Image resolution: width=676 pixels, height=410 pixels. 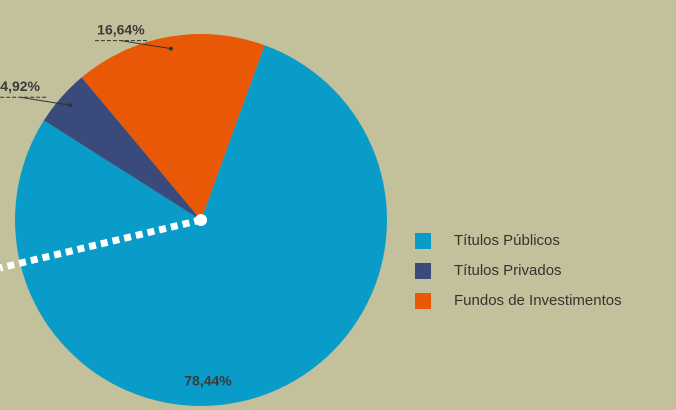 What do you see at coordinates (101, 244) in the screenshot?
I see `pointer-line` at bounding box center [101, 244].